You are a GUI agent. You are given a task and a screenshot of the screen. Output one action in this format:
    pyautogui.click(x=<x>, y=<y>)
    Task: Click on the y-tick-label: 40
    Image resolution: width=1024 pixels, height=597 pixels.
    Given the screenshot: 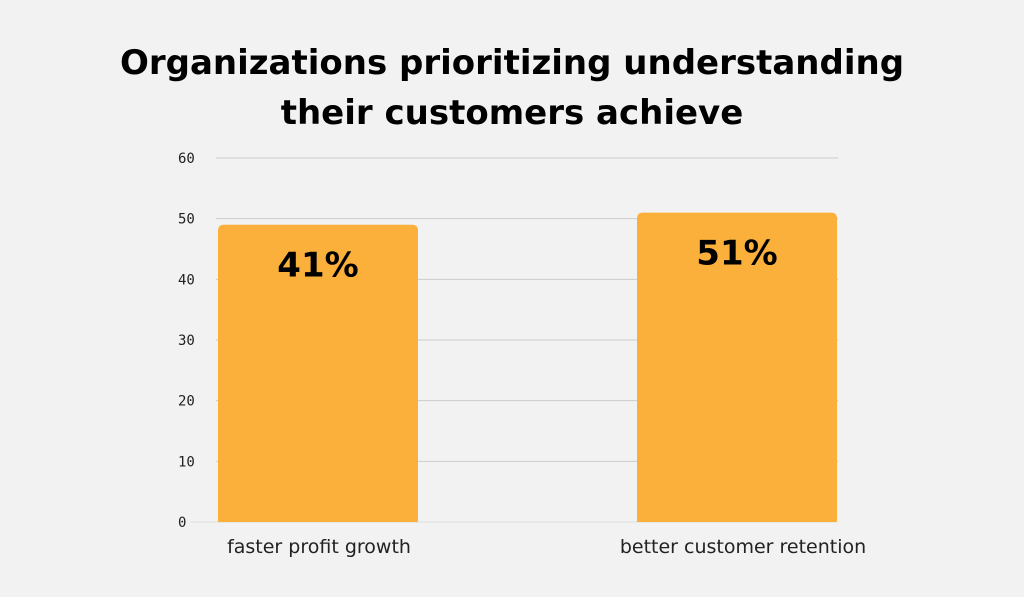 What is the action you would take?
    pyautogui.click(x=186, y=280)
    